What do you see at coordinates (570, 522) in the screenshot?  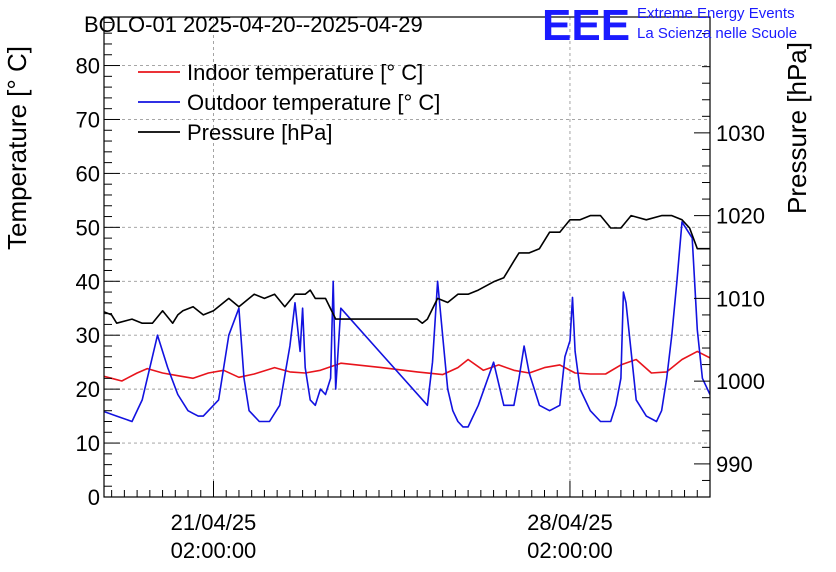 I see `x-tick-label-date: 28/04/25` at bounding box center [570, 522].